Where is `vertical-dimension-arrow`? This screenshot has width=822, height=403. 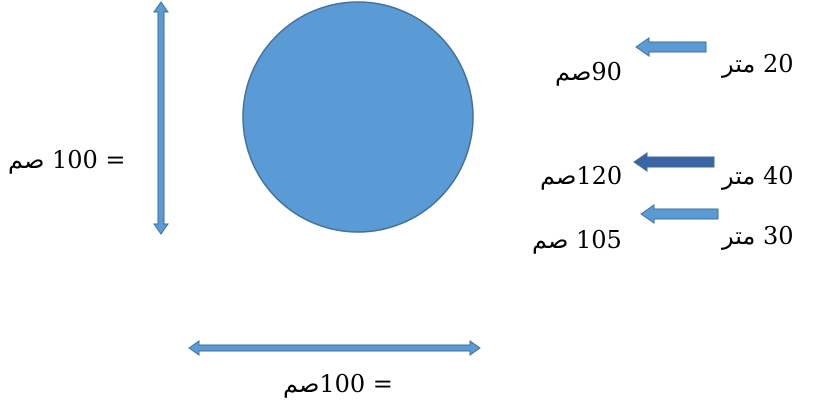 vertical-dimension-arrow is located at coordinates (161, 118).